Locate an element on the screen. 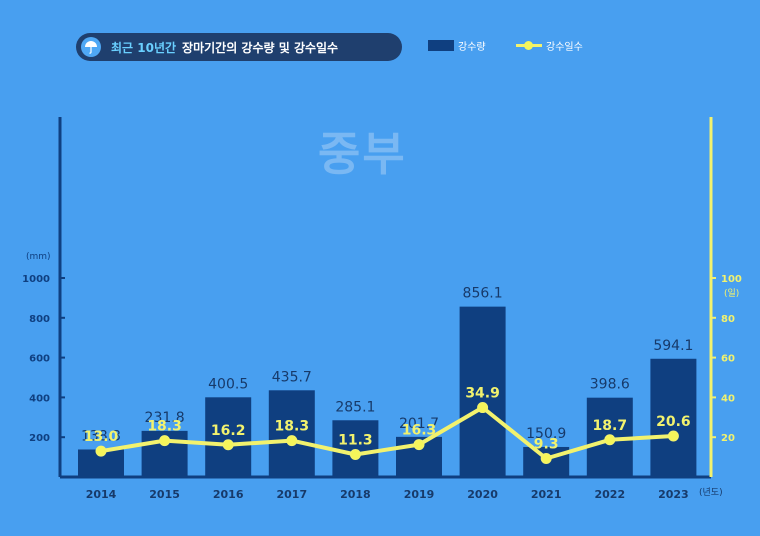 This screenshot has height=536, width=760. legend-line-swatch is located at coordinates (529, 45).